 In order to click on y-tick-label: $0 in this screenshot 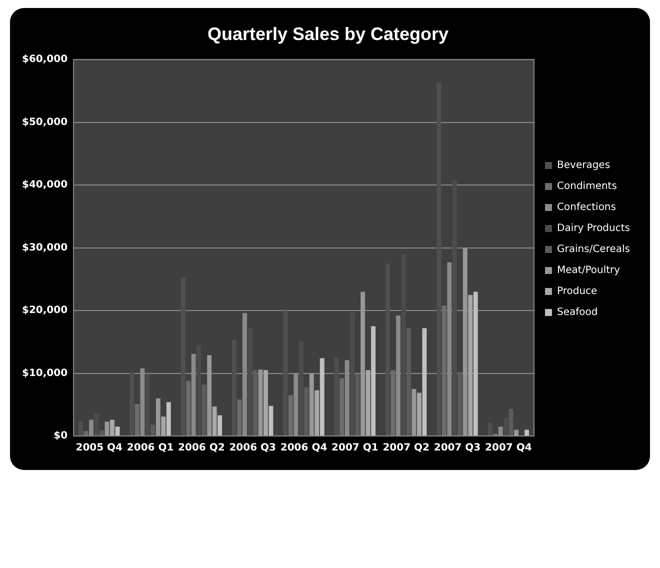, I will do `click(61, 436)`.